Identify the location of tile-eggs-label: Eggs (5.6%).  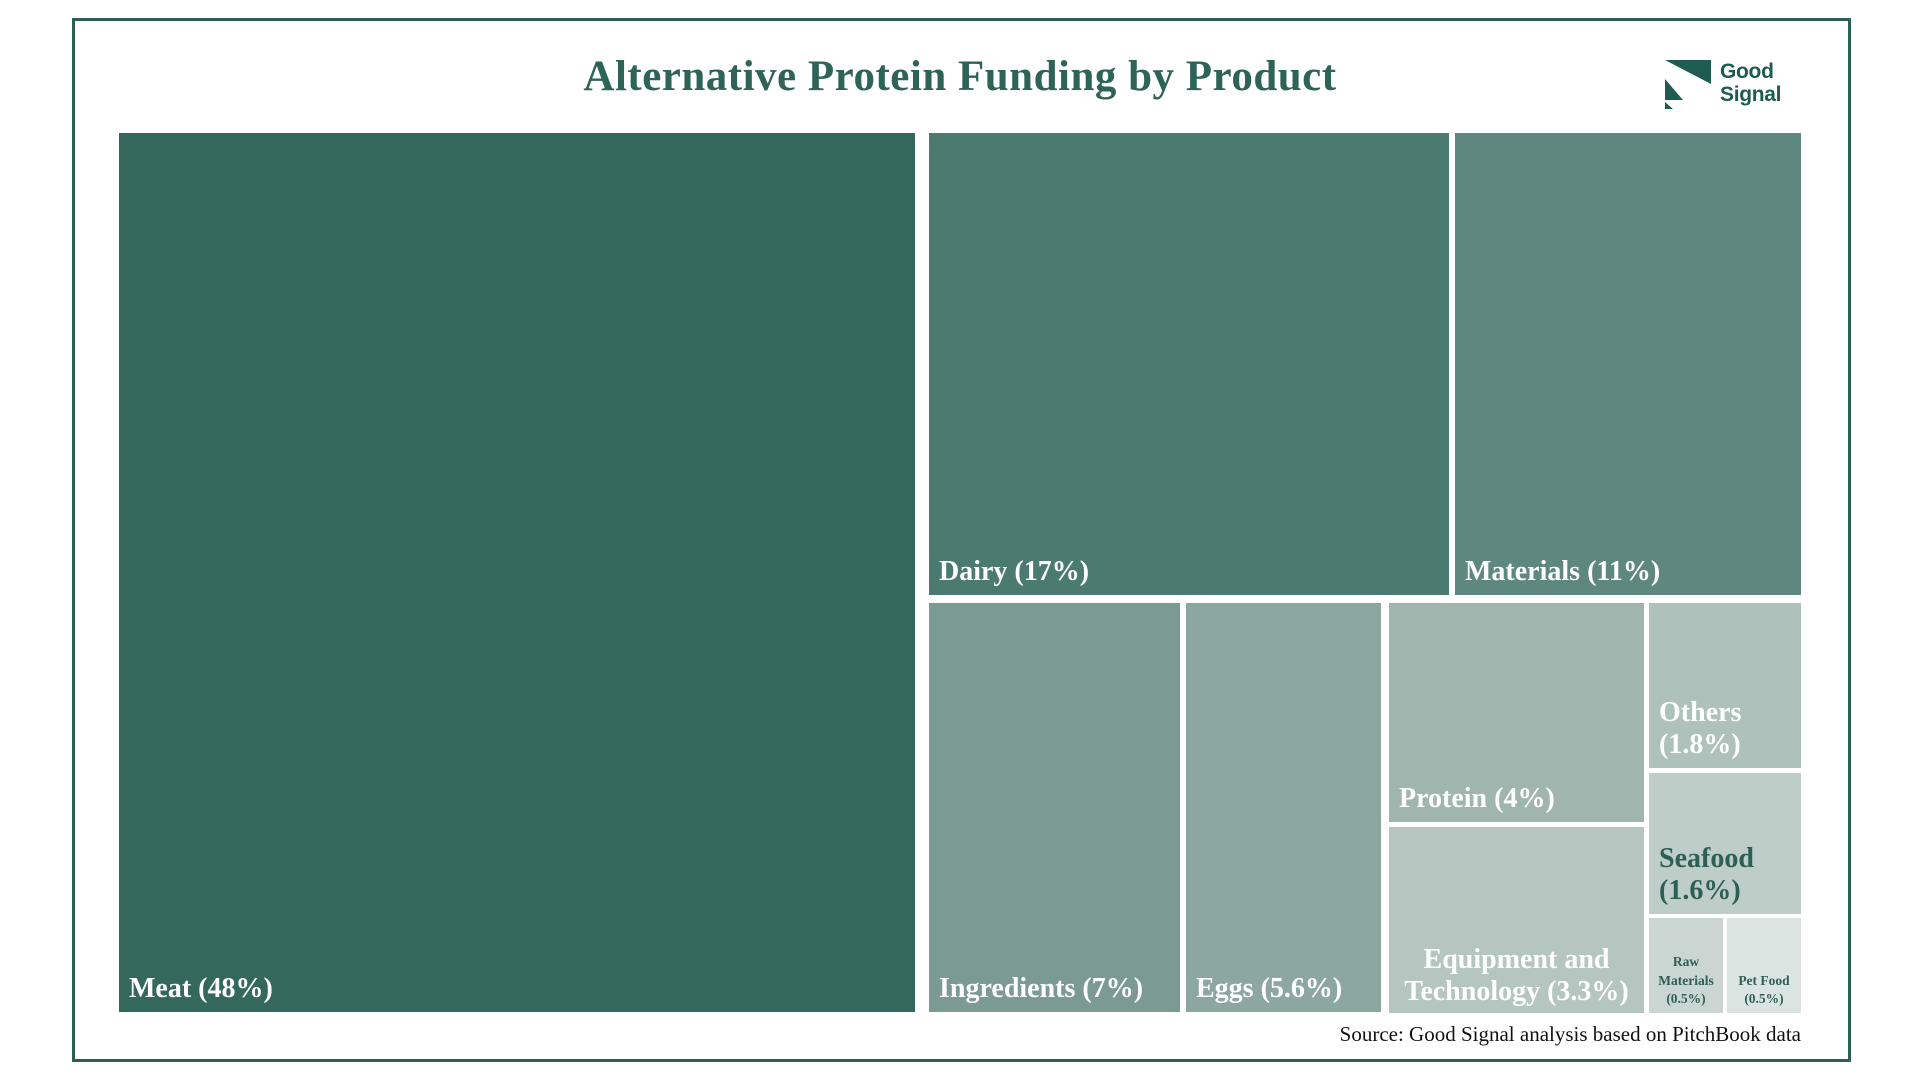
(1269, 988).